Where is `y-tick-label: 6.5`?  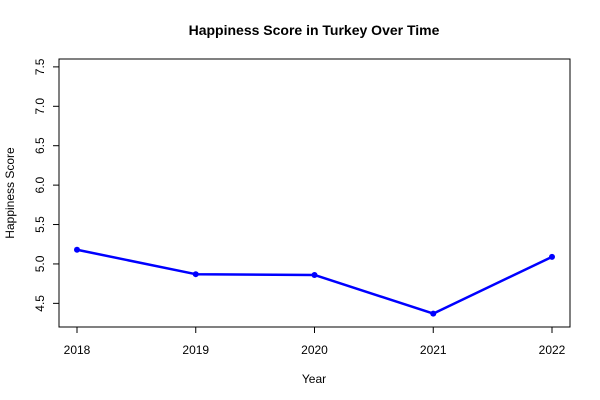 y-tick-label: 6.5 is located at coordinates (40, 145).